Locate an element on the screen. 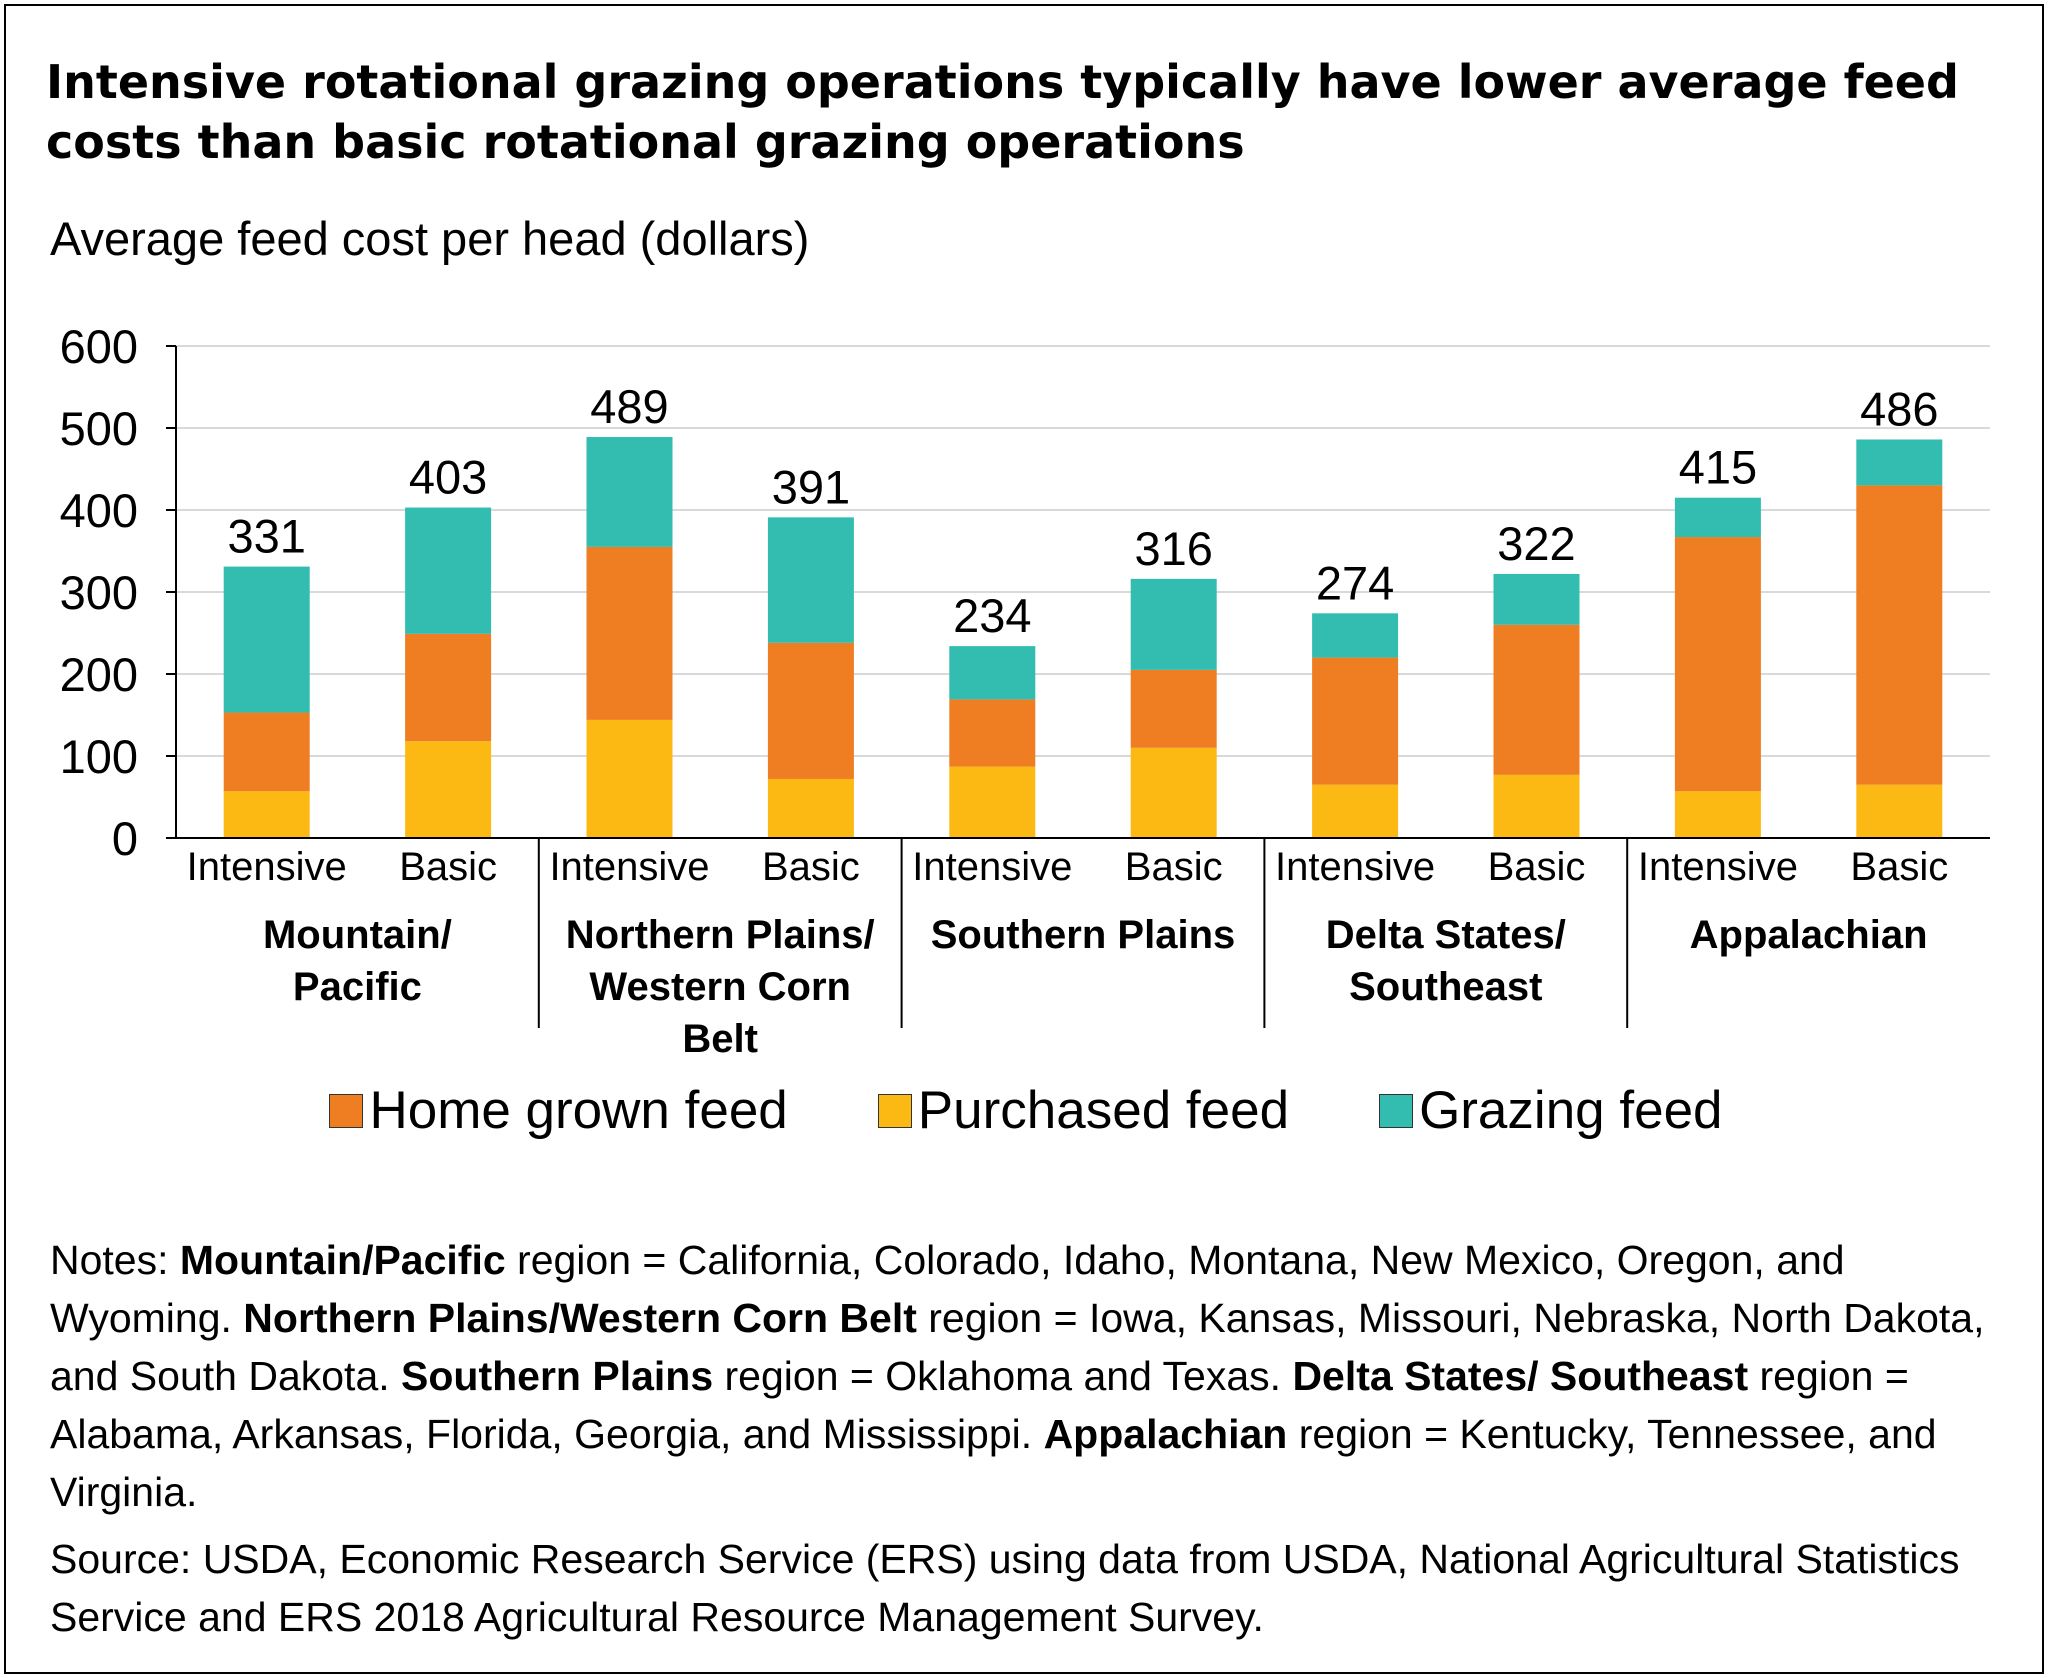  legend-item-purchased: Purchased feed is located at coordinates (1083, 1111).